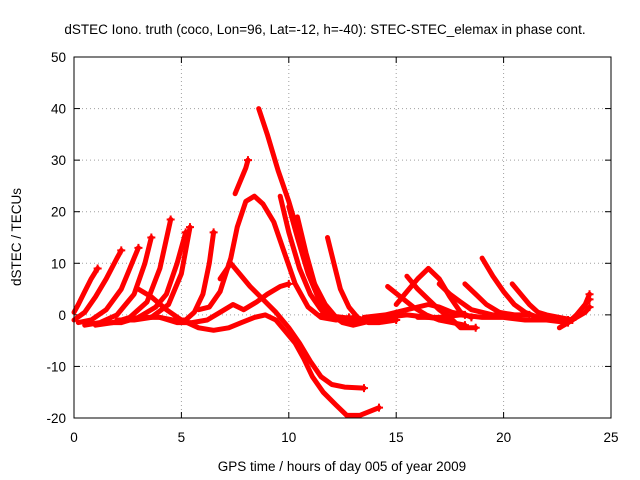 The image size is (640, 480). What do you see at coordinates (182, 437) in the screenshot?
I see `x-tick-label: 5` at bounding box center [182, 437].